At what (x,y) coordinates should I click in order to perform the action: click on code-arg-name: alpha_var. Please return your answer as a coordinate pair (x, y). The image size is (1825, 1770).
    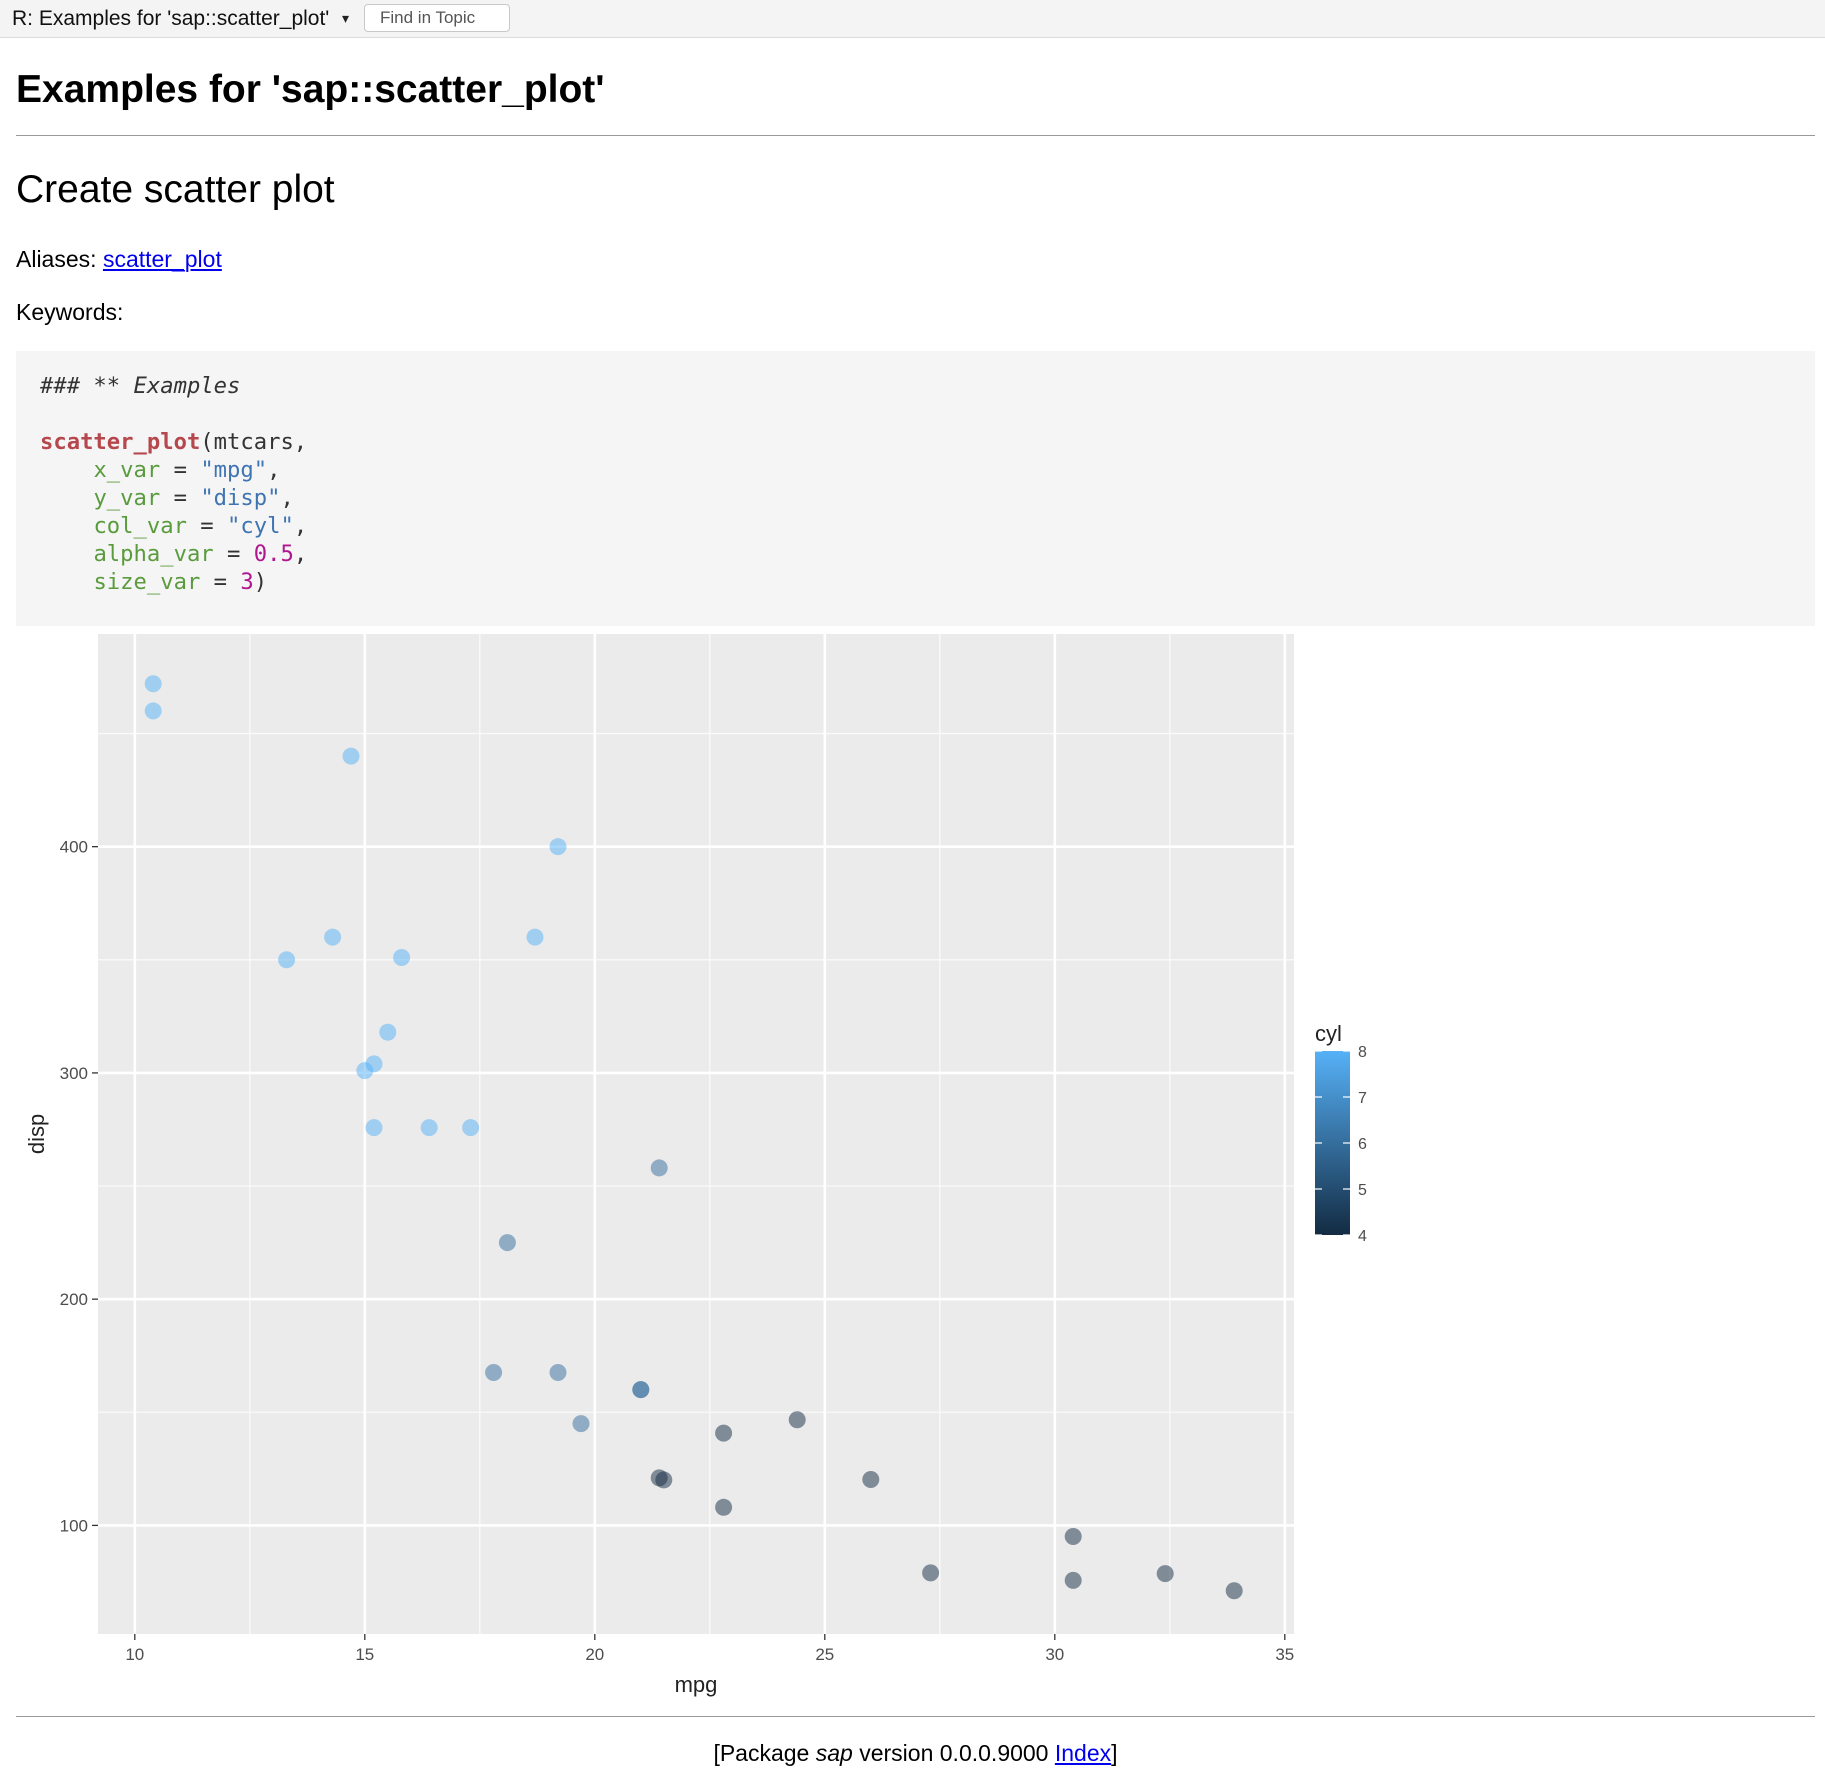
    Looking at the image, I should click on (153, 554).